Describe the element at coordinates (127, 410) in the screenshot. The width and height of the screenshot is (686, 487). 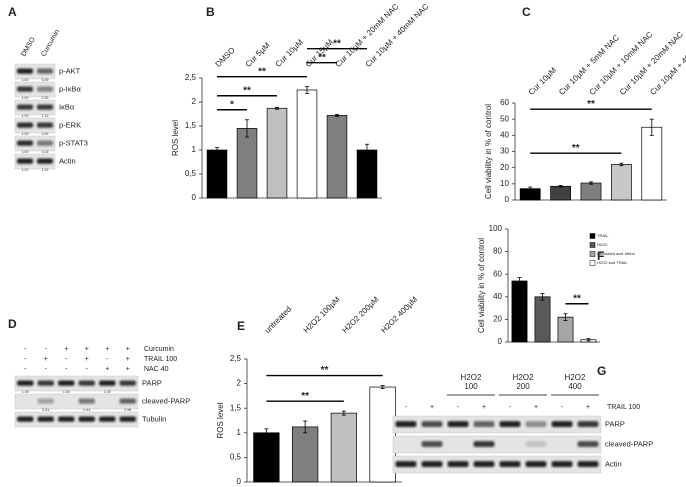
I see `band-quant: 0.58` at that location.